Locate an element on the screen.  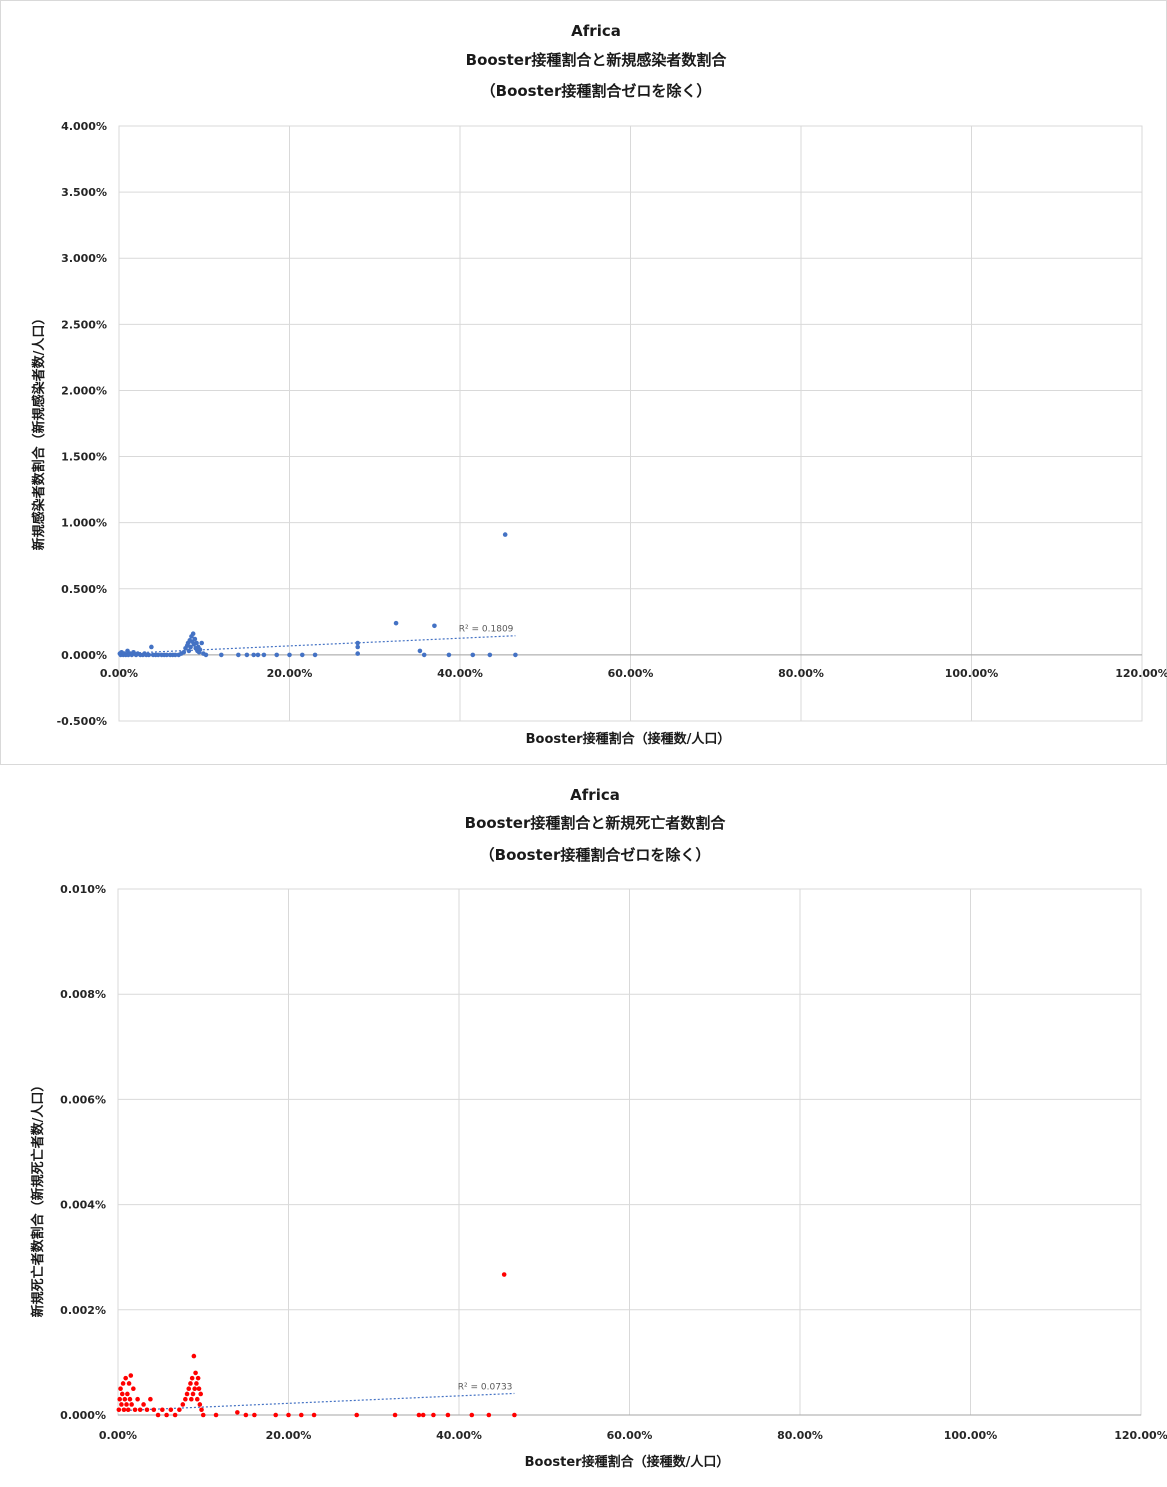
x-axis-label: Booster接種割合（接種数/人口） is located at coordinates (627, 1462).